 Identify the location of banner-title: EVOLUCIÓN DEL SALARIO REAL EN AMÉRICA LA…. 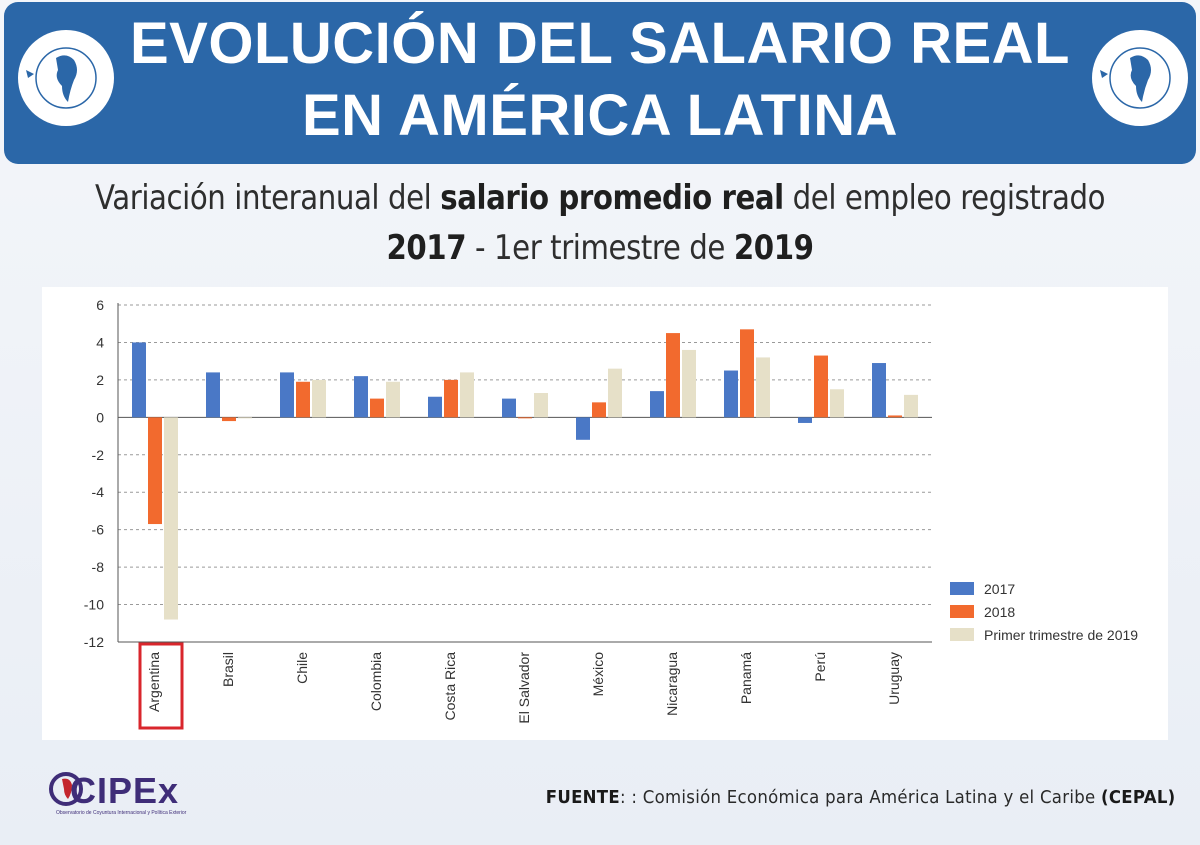
(600, 80).